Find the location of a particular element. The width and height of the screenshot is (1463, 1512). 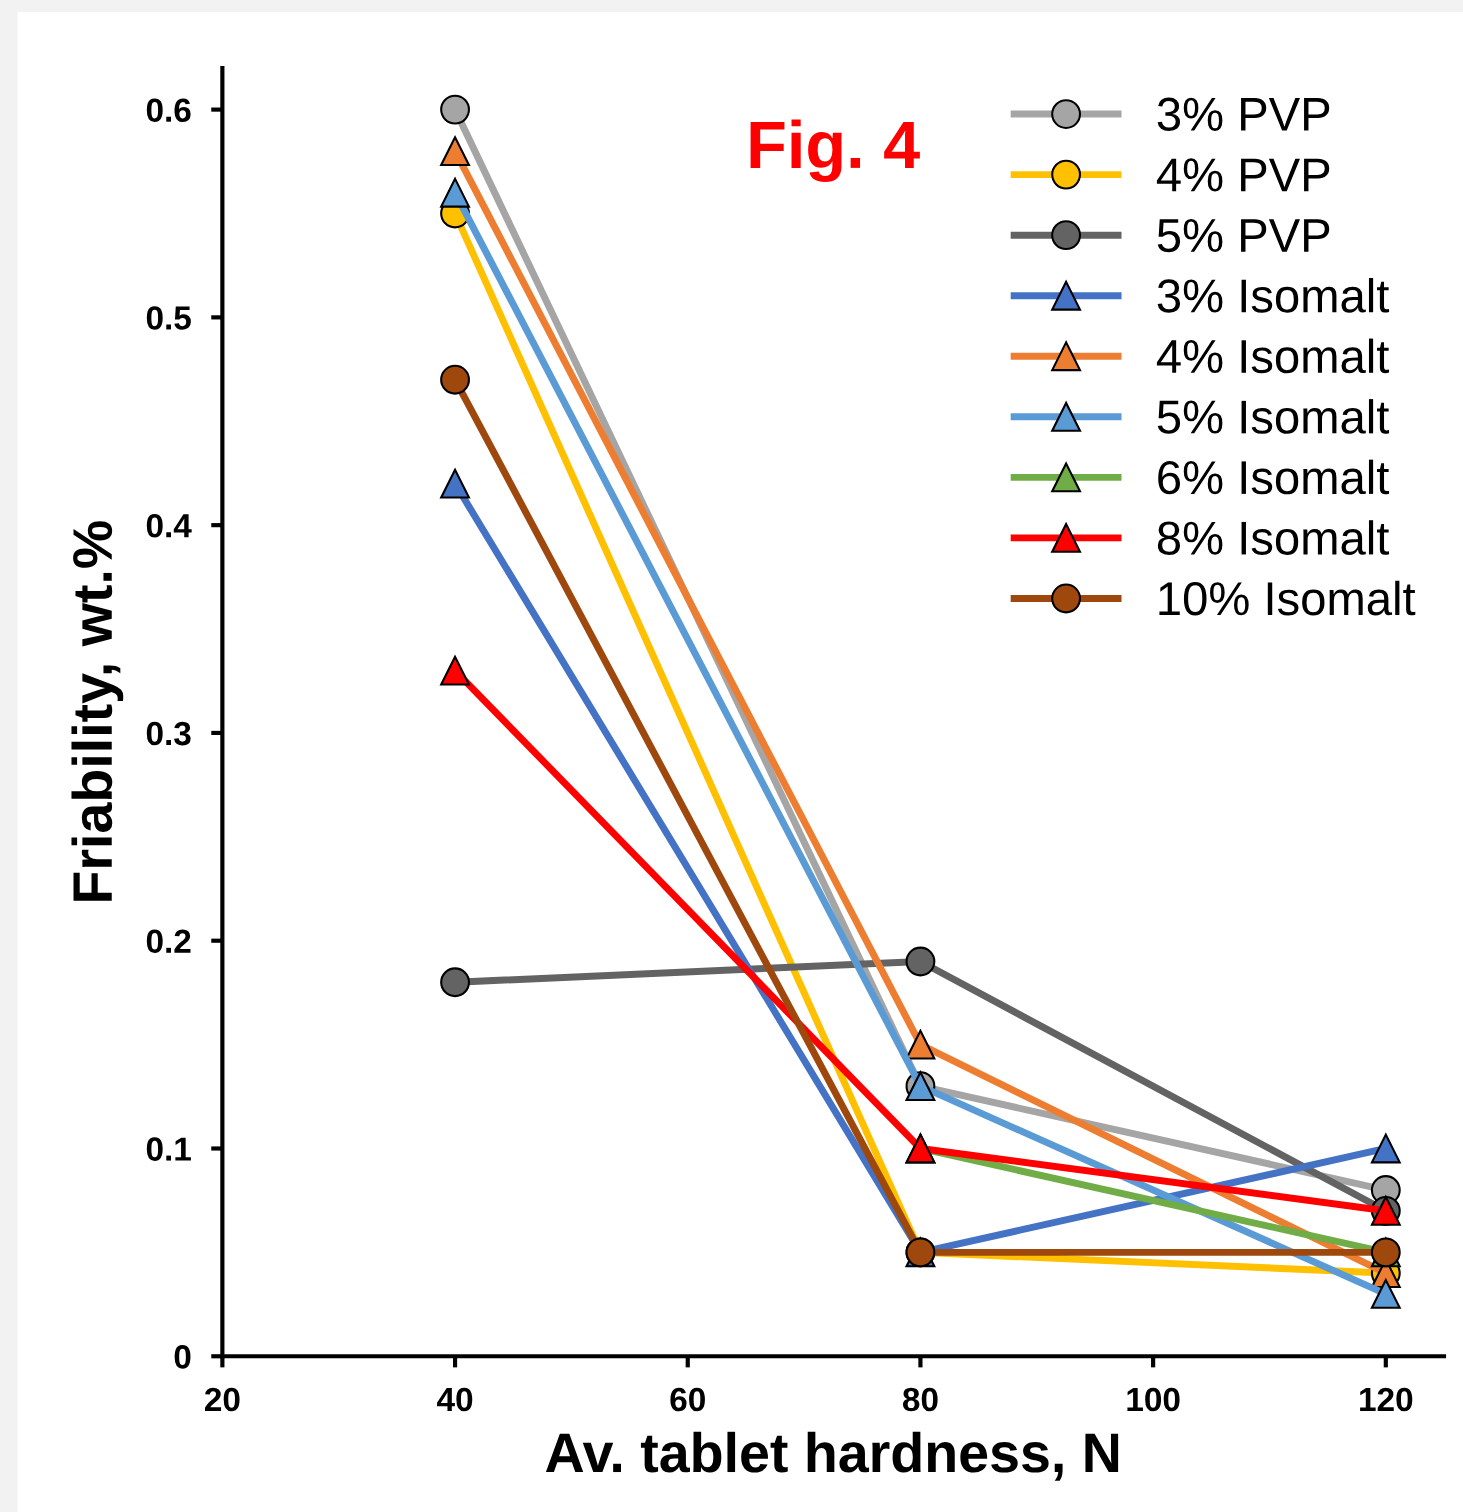

x-tick-label: 60 is located at coordinates (687, 1399).